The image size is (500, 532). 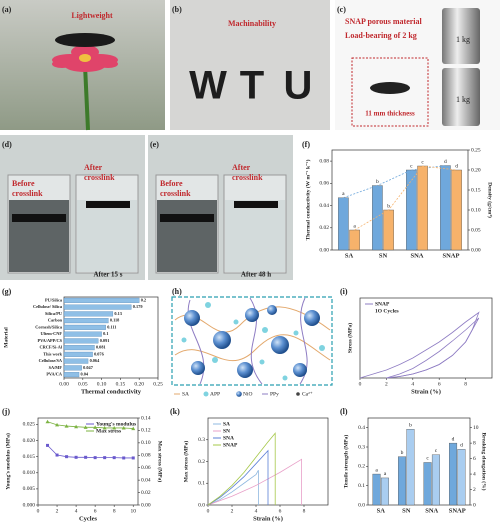 I want to click on significance-label: b, so click(x=410, y=425).